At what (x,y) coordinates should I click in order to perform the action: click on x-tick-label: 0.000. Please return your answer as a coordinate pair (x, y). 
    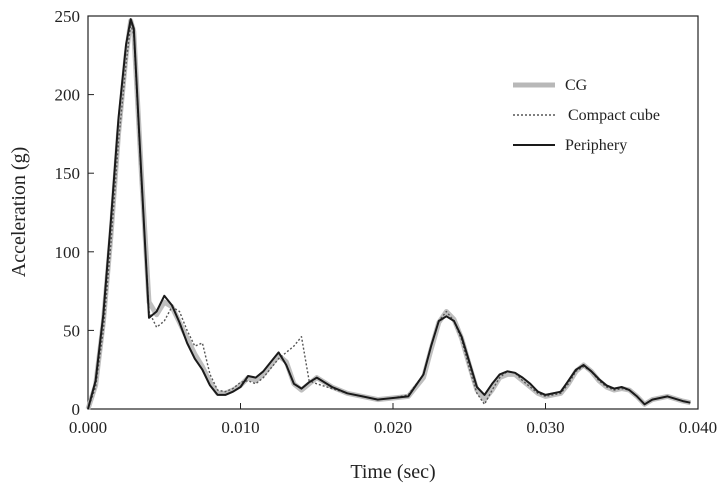
    Looking at the image, I should click on (88, 427).